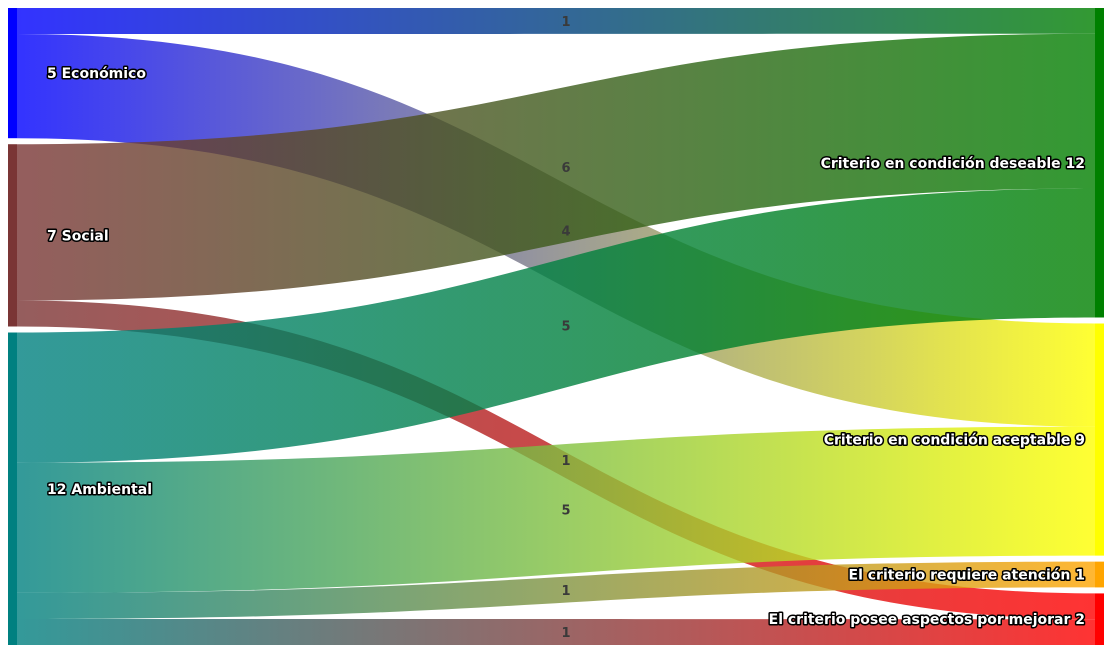 This screenshot has height=648, width=1104. What do you see at coordinates (565, 168) in the screenshot?
I see `link-value-label: 6` at bounding box center [565, 168].